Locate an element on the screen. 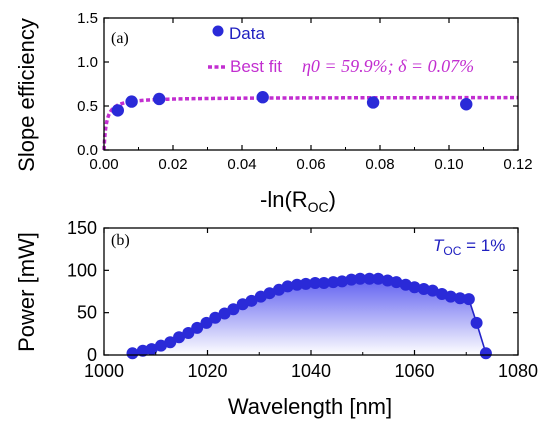 This screenshot has height=429, width=550. y-tick-label: 150 is located at coordinates (82, 228).